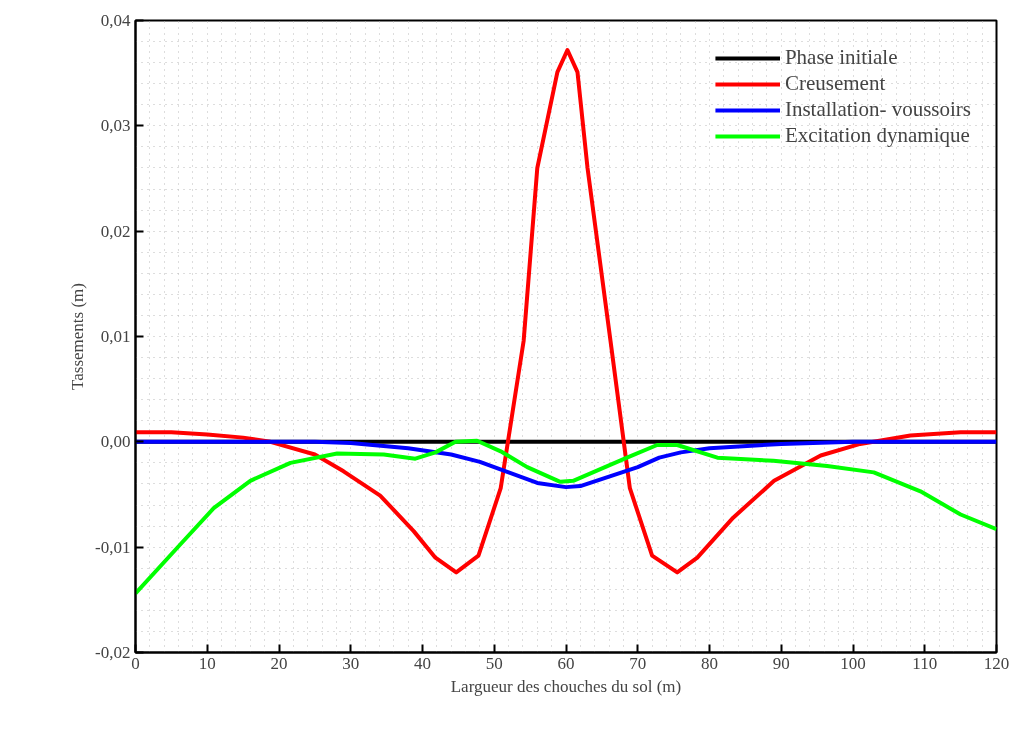 This screenshot has width=1019, height=736. I want to click on legend-label: Phase initiale, so click(841, 57).